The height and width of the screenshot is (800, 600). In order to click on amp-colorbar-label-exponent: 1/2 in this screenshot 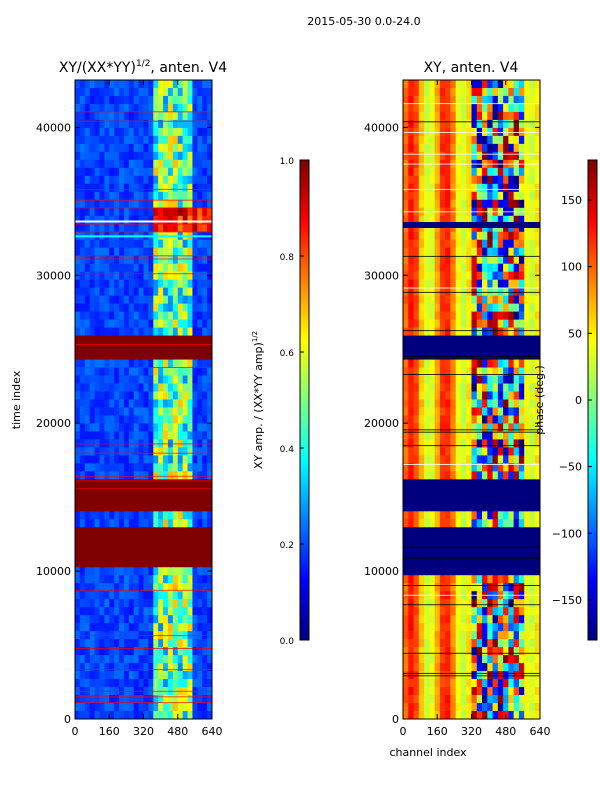, I will do `click(255, 336)`.